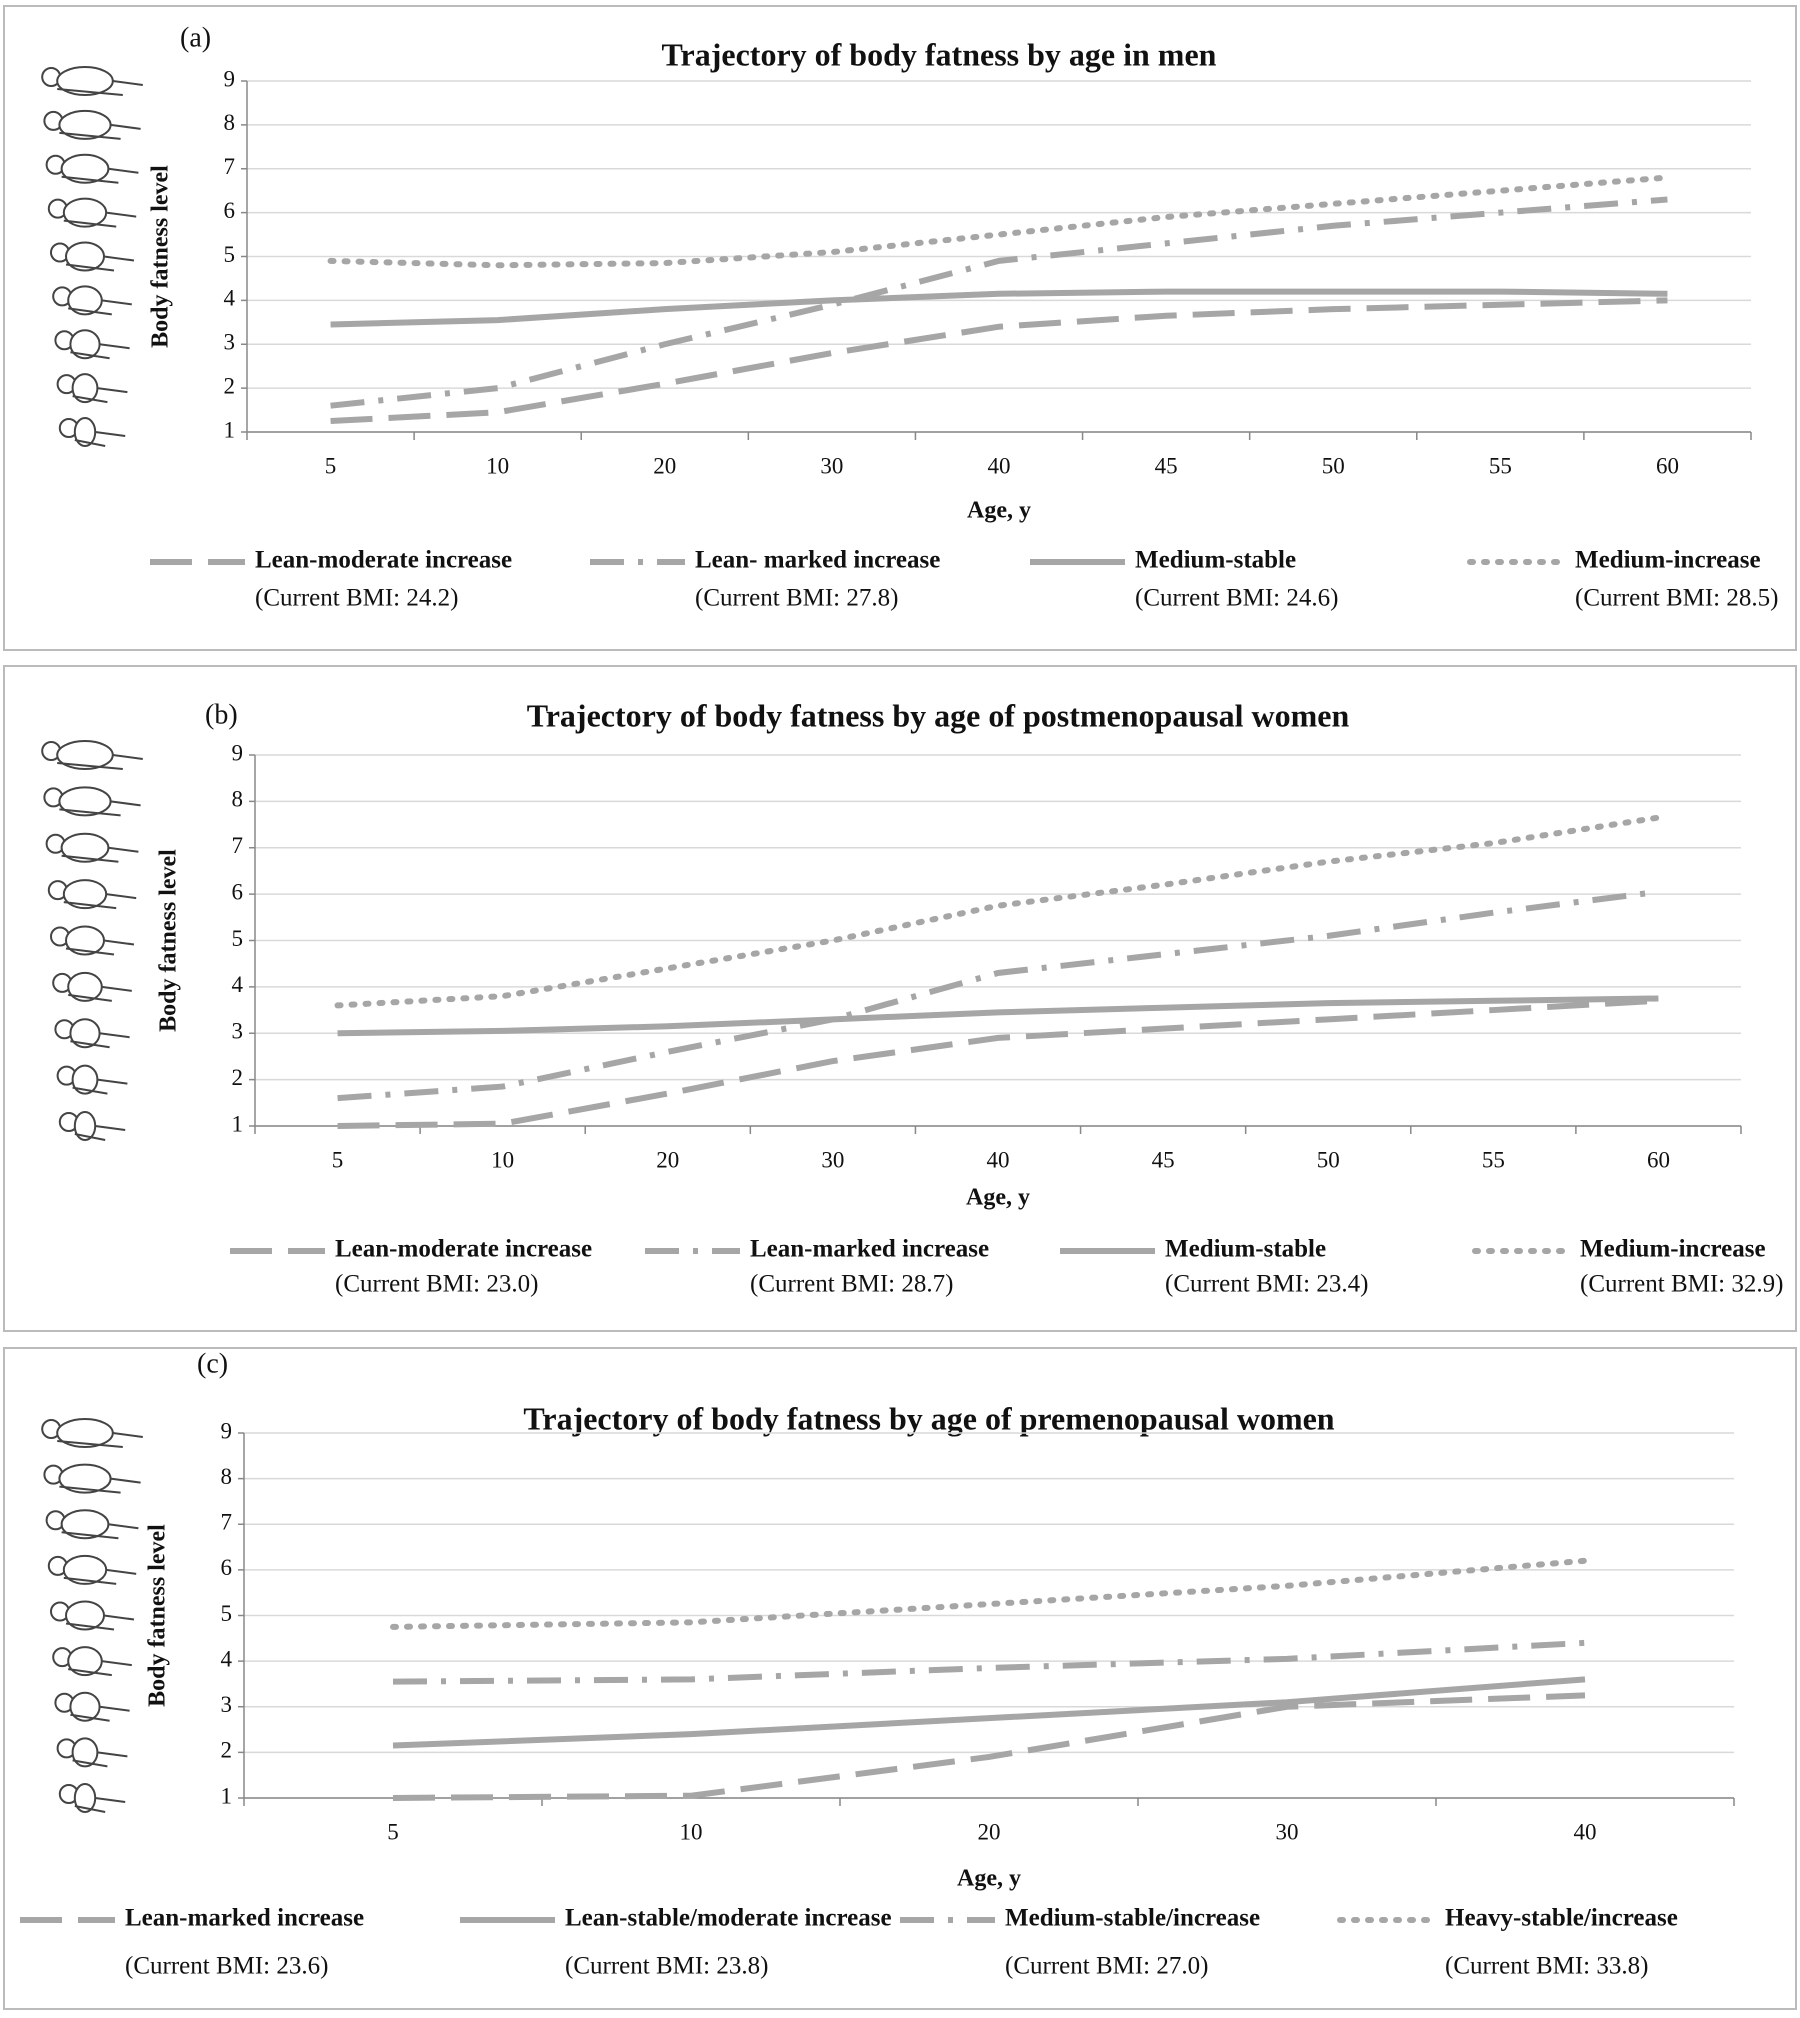 Image resolution: width=1800 pixels, height=2018 pixels. What do you see at coordinates (796, 598) in the screenshot?
I see `legend-note: (Current BMI: 27.8)` at bounding box center [796, 598].